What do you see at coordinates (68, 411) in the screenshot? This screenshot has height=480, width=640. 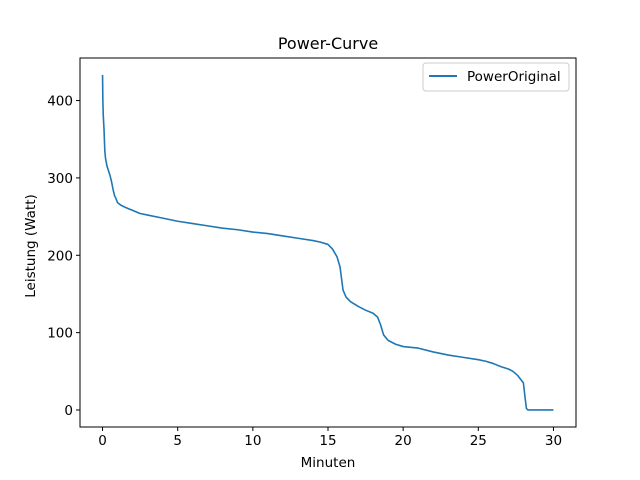 I see `y-tick-label: 0` at bounding box center [68, 411].